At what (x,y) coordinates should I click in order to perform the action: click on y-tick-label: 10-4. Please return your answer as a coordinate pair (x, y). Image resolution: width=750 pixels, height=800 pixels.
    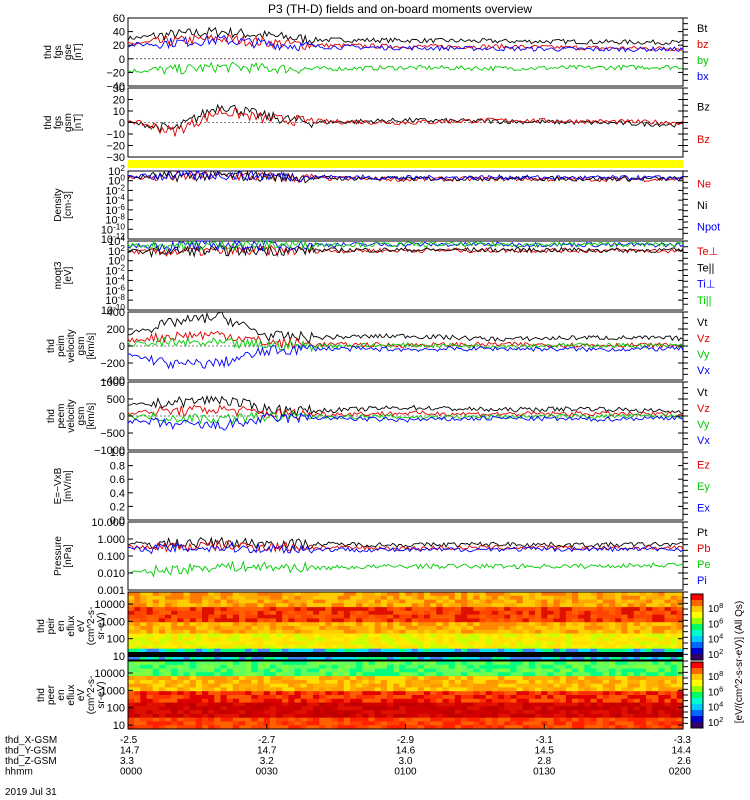
    Looking at the image, I should click on (115, 280).